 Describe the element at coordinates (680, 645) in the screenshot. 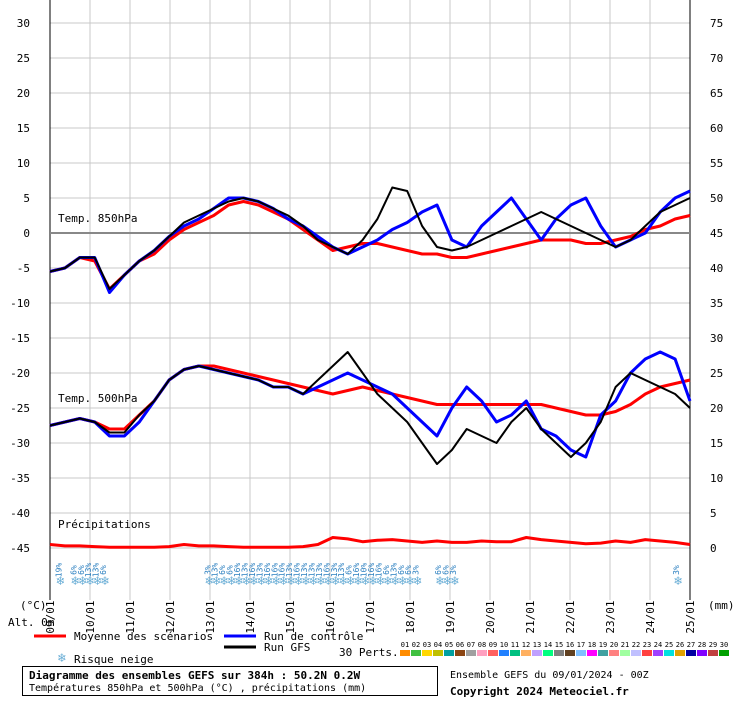

I see `legend-pert-number: 26` at that location.